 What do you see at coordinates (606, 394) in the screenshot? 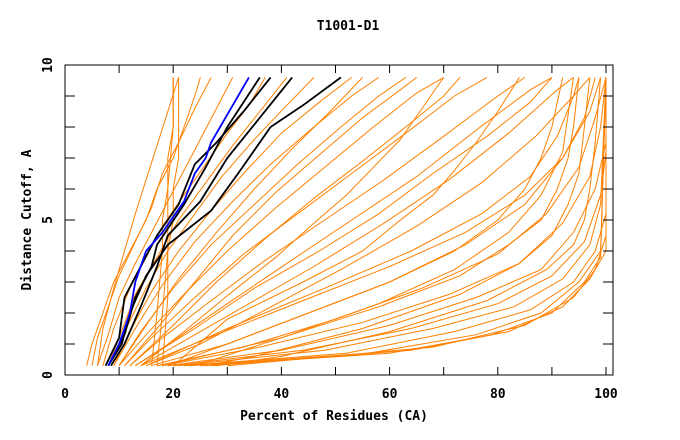
I see `x-tick-label: 100` at bounding box center [606, 394].